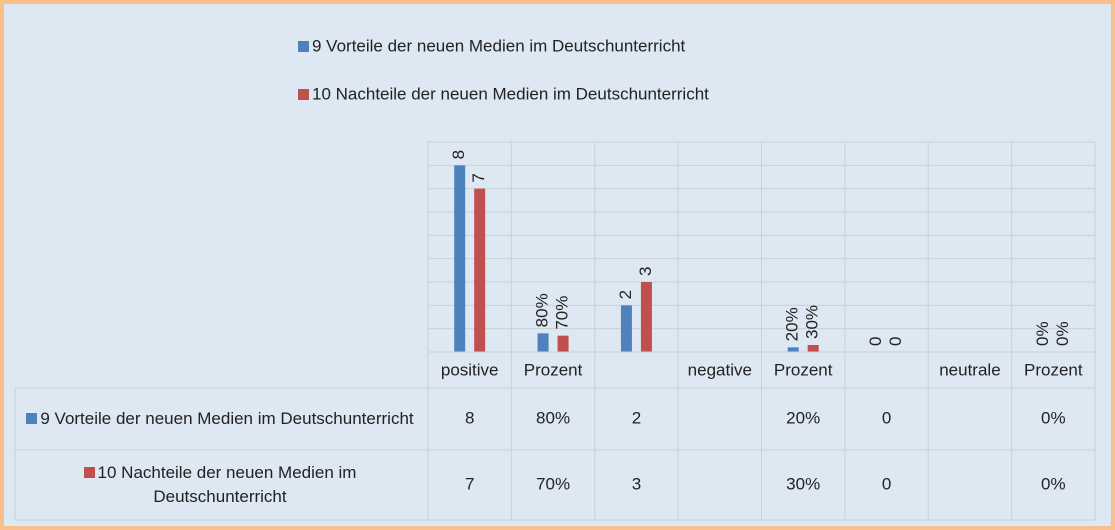 Image resolution: width=1115 pixels, height=530 pixels. Describe the element at coordinates (969, 369) in the screenshot. I see `x-tick-label: neutrale` at that location.